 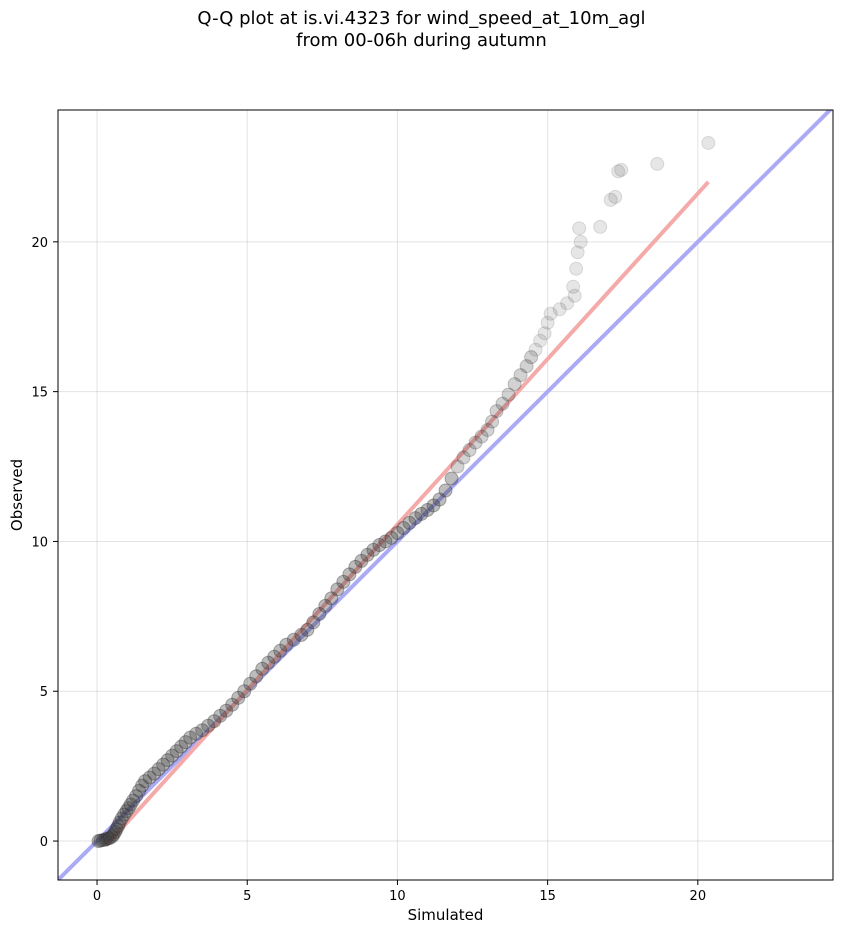 What do you see at coordinates (247, 896) in the screenshot?
I see `x-tick-label: 5` at bounding box center [247, 896].